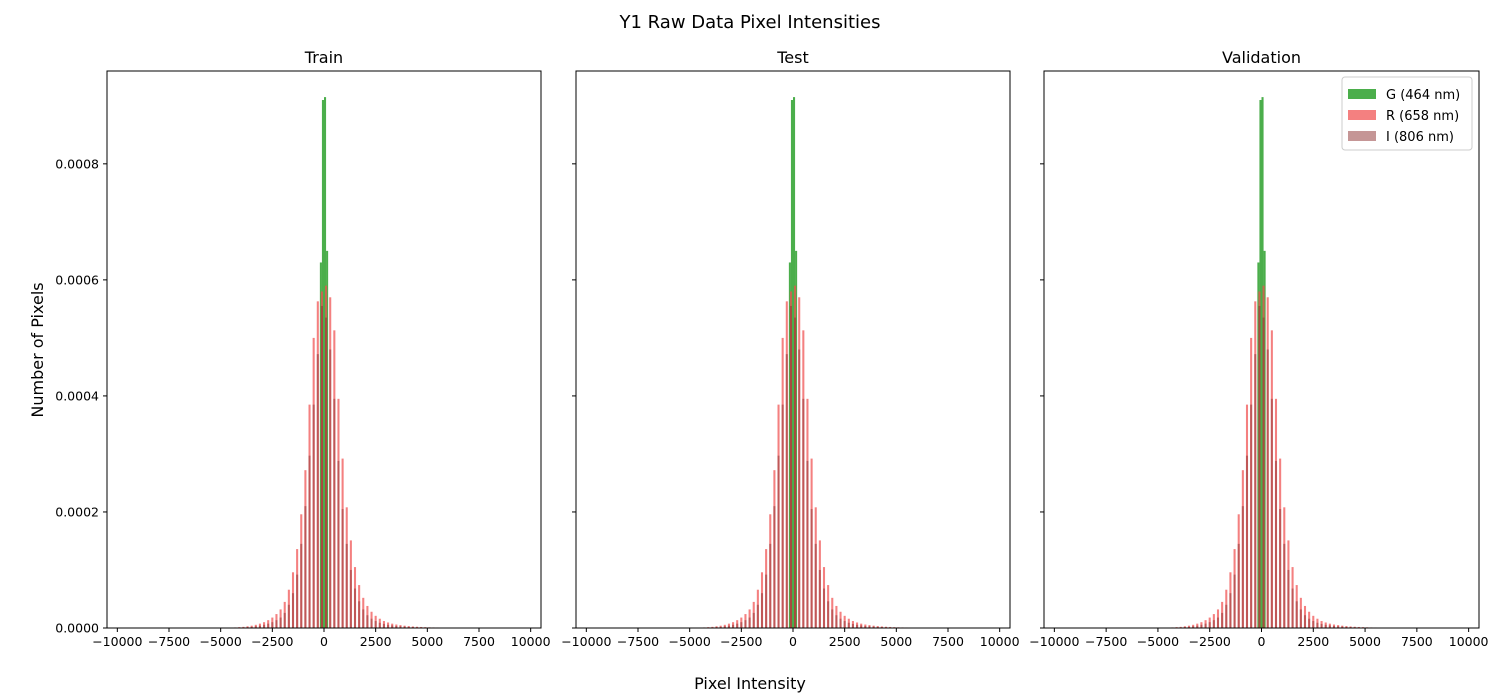 This screenshot has height=700, width=1500. Describe the element at coordinates (77, 279) in the screenshot. I see `y-tick-label: 0.0006` at that location.